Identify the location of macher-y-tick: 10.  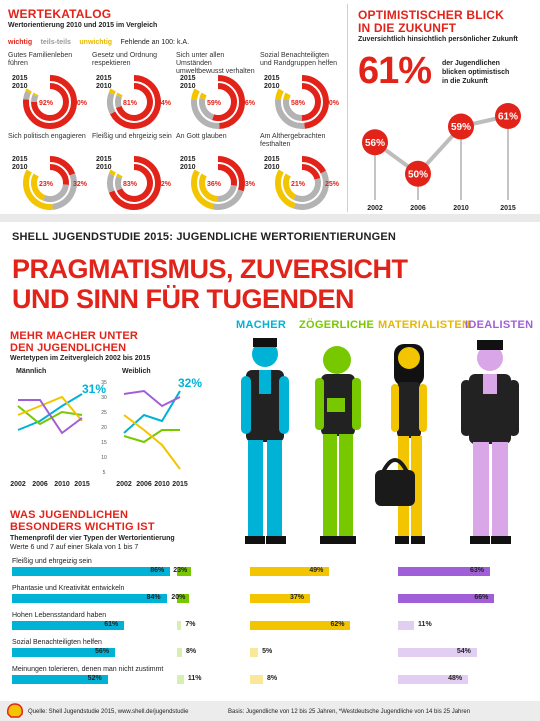
(104, 458).